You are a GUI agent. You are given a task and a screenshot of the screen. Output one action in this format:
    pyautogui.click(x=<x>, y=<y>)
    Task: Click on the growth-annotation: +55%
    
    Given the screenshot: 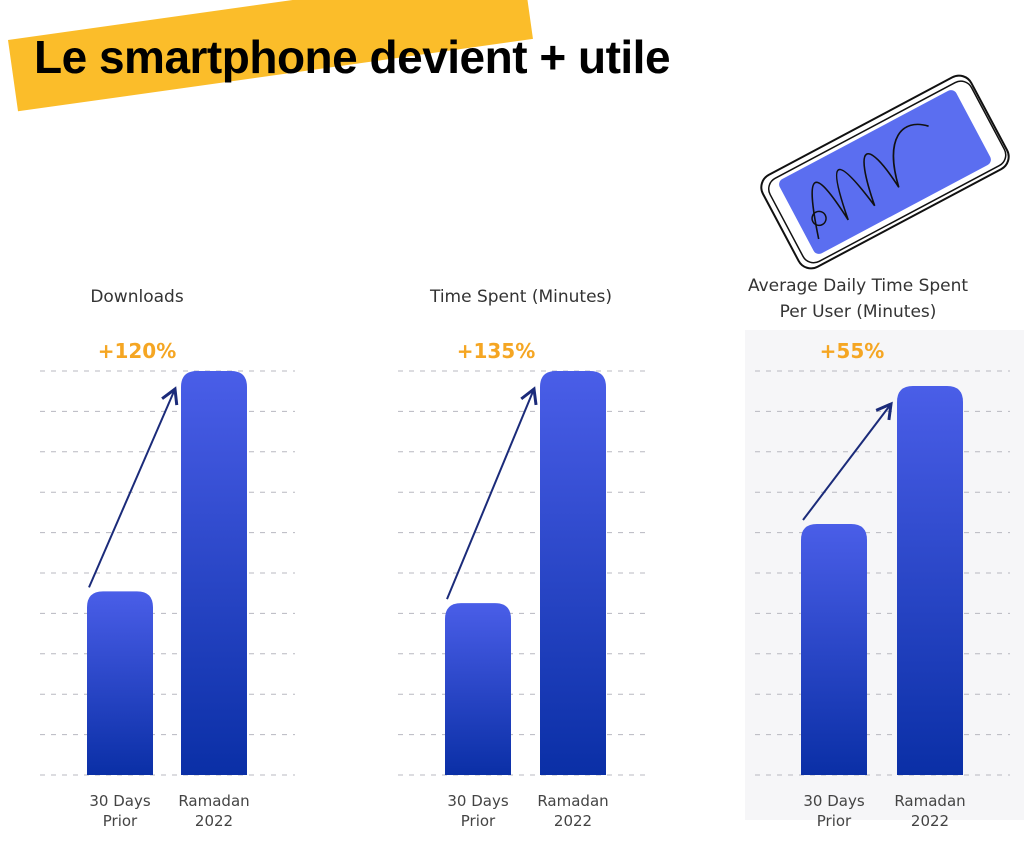 What is the action you would take?
    pyautogui.click(x=852, y=351)
    